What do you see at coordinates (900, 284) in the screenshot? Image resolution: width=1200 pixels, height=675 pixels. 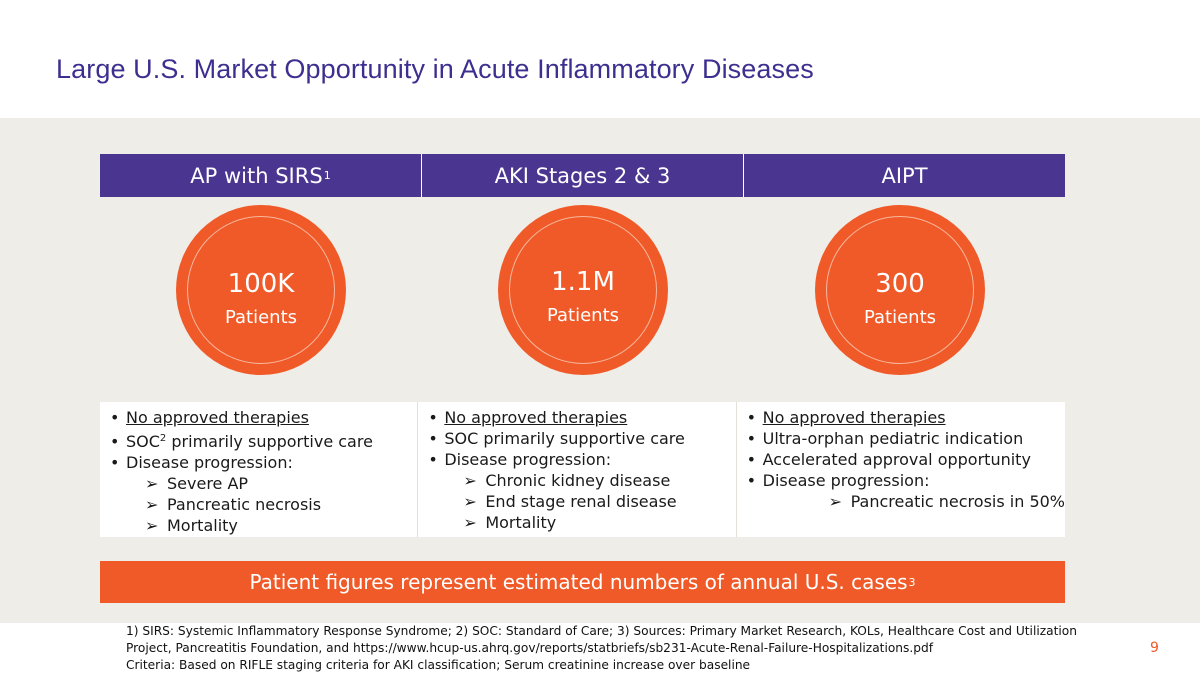 I see `patient-count: 300` at bounding box center [900, 284].